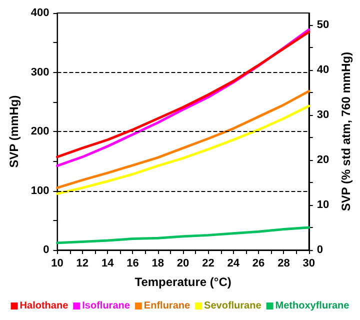 The height and width of the screenshot is (320, 360). Describe the element at coordinates (208, 264) in the screenshot. I see `x-tick-label: 22` at that location.